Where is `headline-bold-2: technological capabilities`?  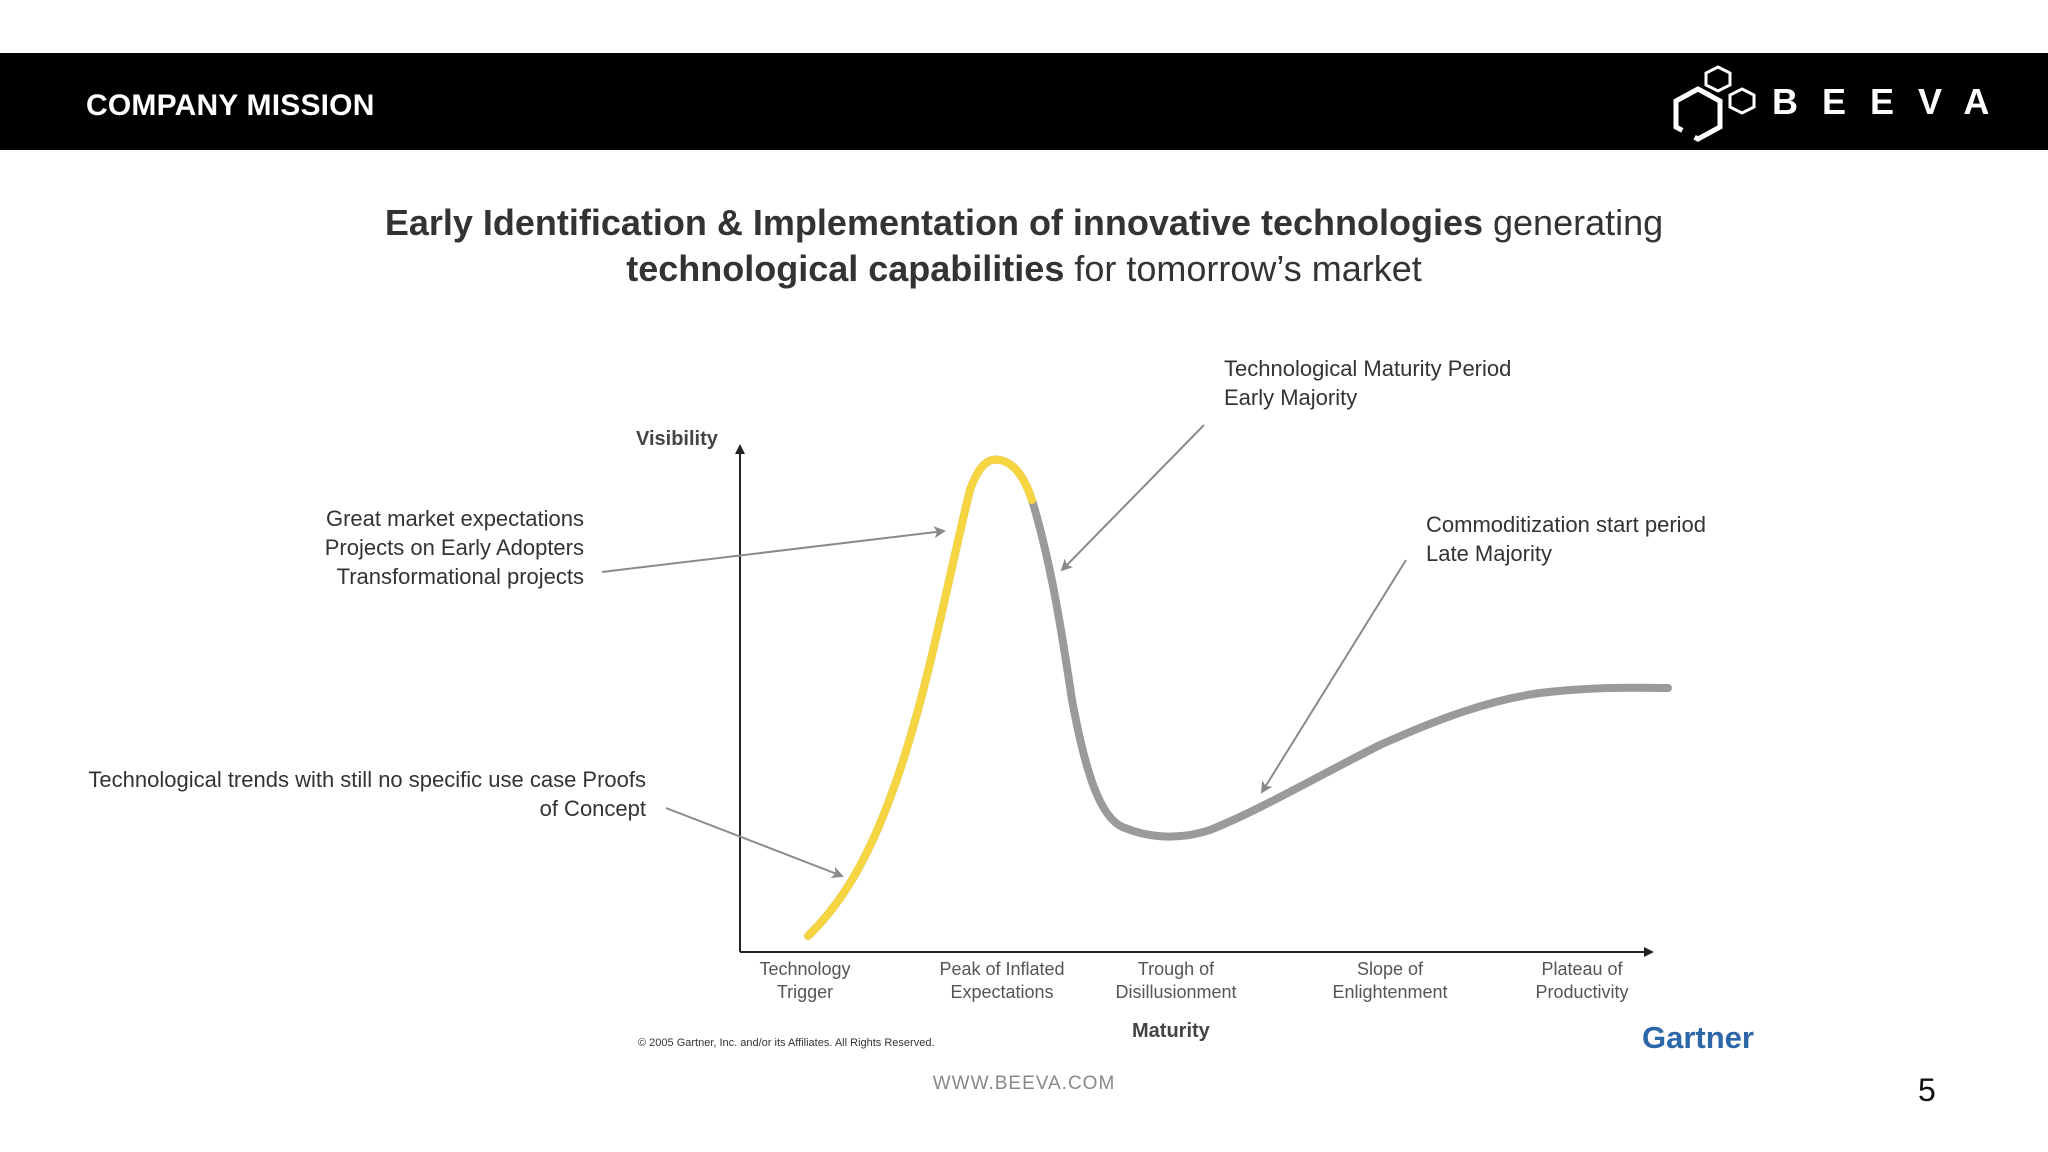
headline-bold-2: technological capabilities is located at coordinates (845, 268).